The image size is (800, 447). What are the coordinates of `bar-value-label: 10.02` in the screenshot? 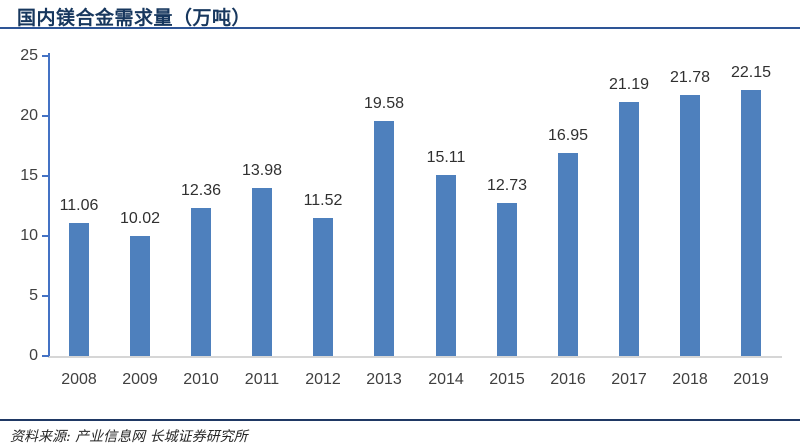 It's located at (140, 218).